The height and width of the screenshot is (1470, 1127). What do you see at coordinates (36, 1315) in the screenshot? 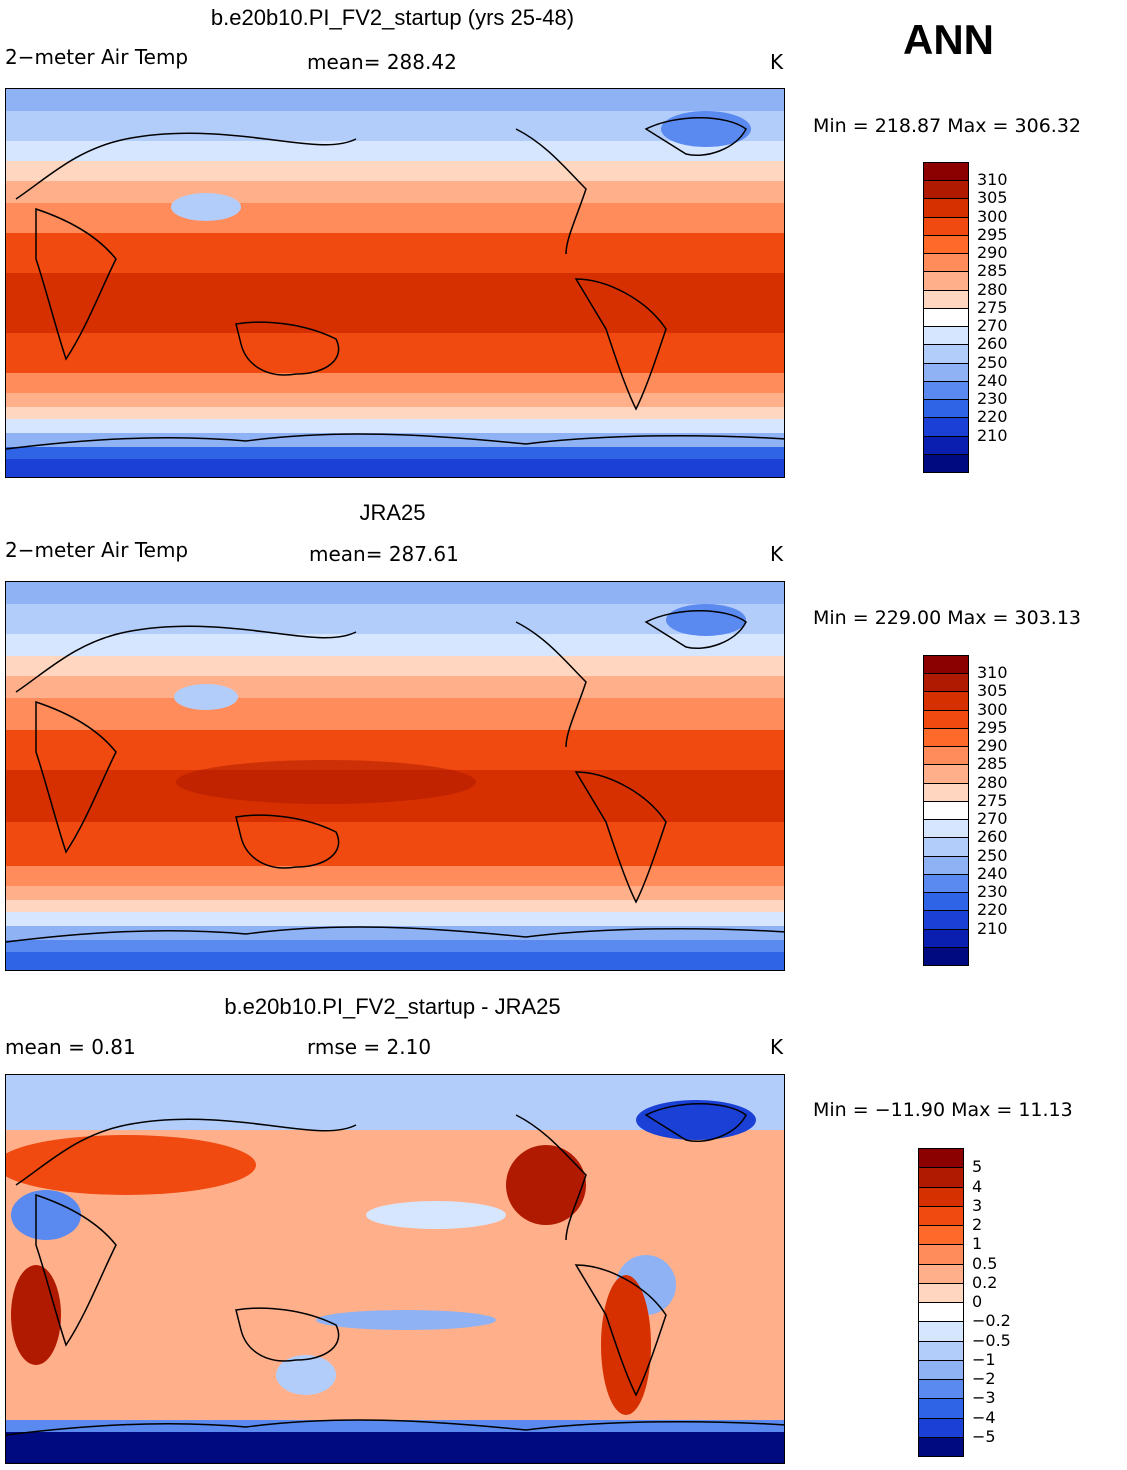
I see `p3-africa-warm` at bounding box center [36, 1315].